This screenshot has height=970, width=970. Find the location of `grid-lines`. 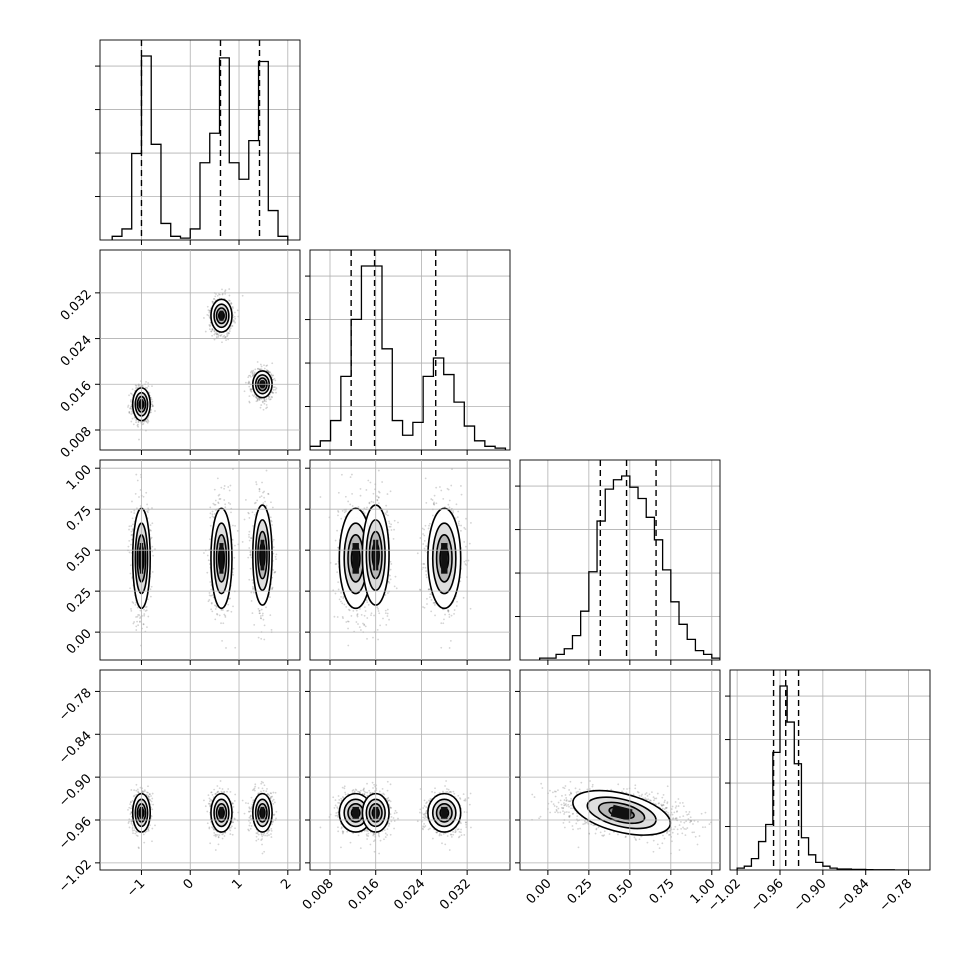

grid-lines is located at coordinates (827, 770).